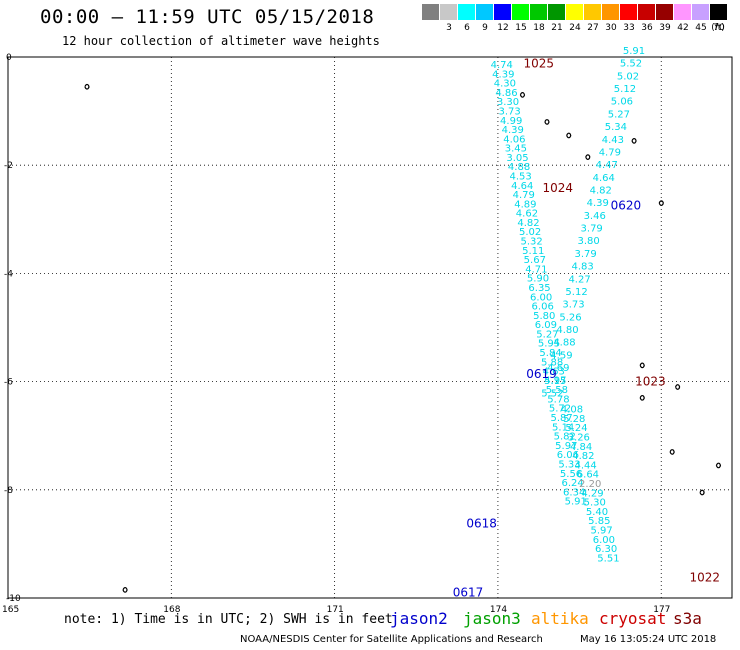 The height and width of the screenshot is (650, 740). I want to click on wave-height-value: 5.95, so click(549, 344).